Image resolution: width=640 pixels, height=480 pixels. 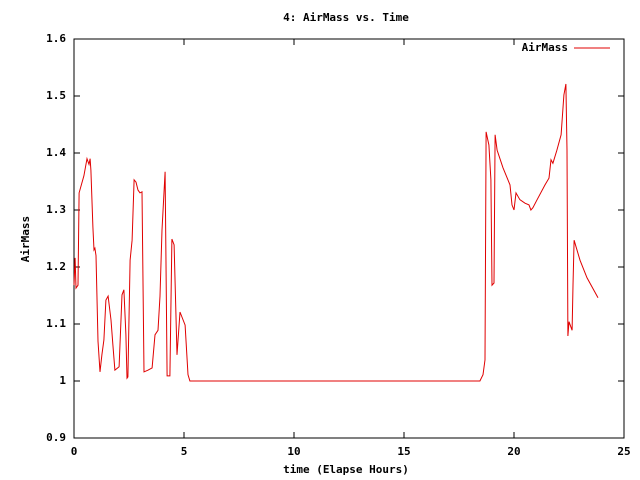 What do you see at coordinates (56, 152) in the screenshot?
I see `y-tick-label: 1.4` at bounding box center [56, 152].